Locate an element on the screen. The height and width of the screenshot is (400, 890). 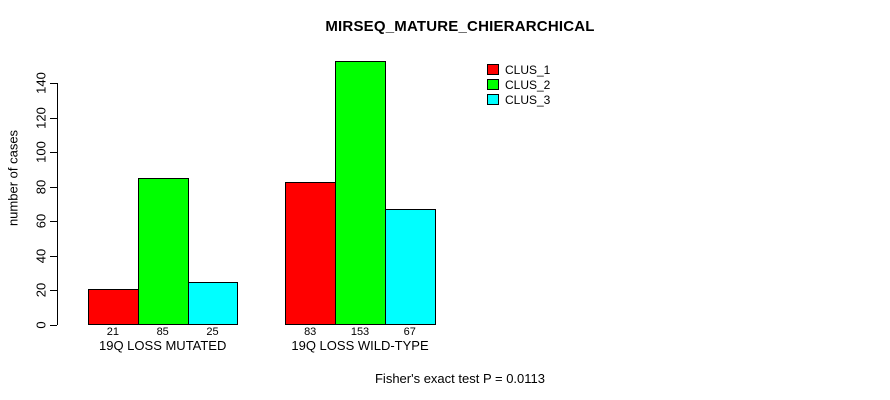
y-axis-tick-label: 60 is located at coordinates (41, 221).